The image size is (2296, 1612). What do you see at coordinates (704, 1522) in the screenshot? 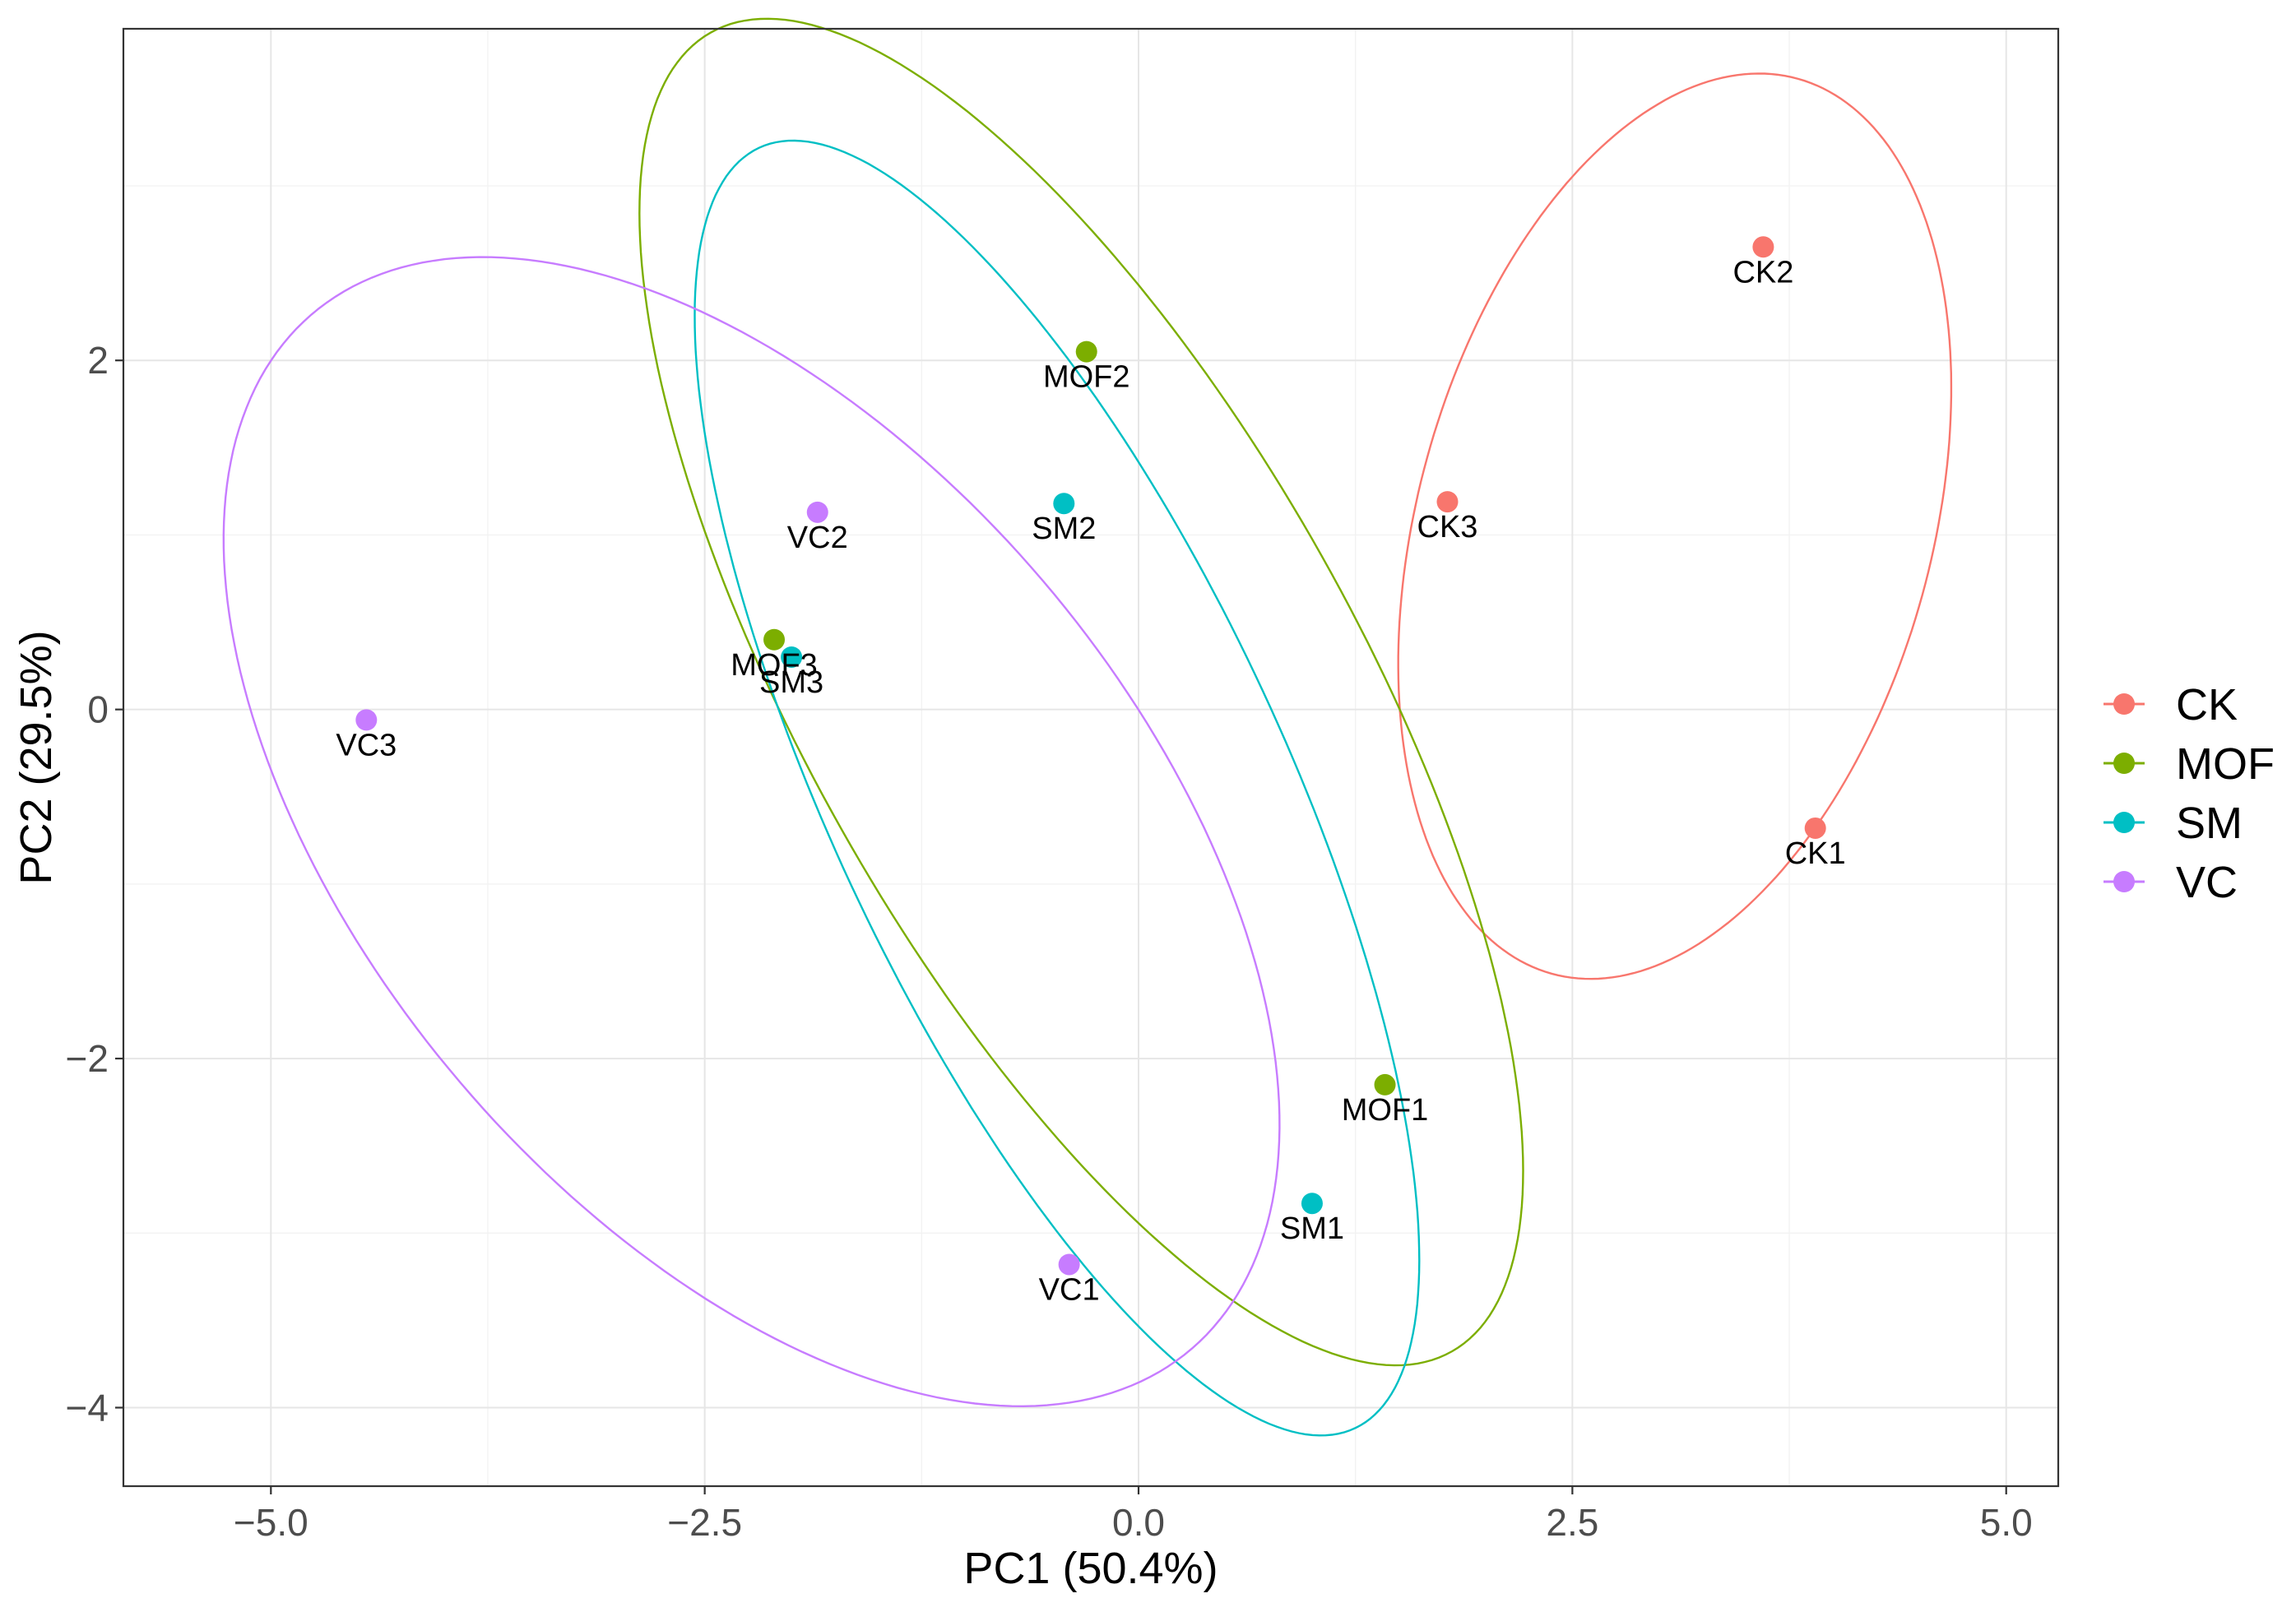
I see `x-tick-label: −2.5` at bounding box center [704, 1522].